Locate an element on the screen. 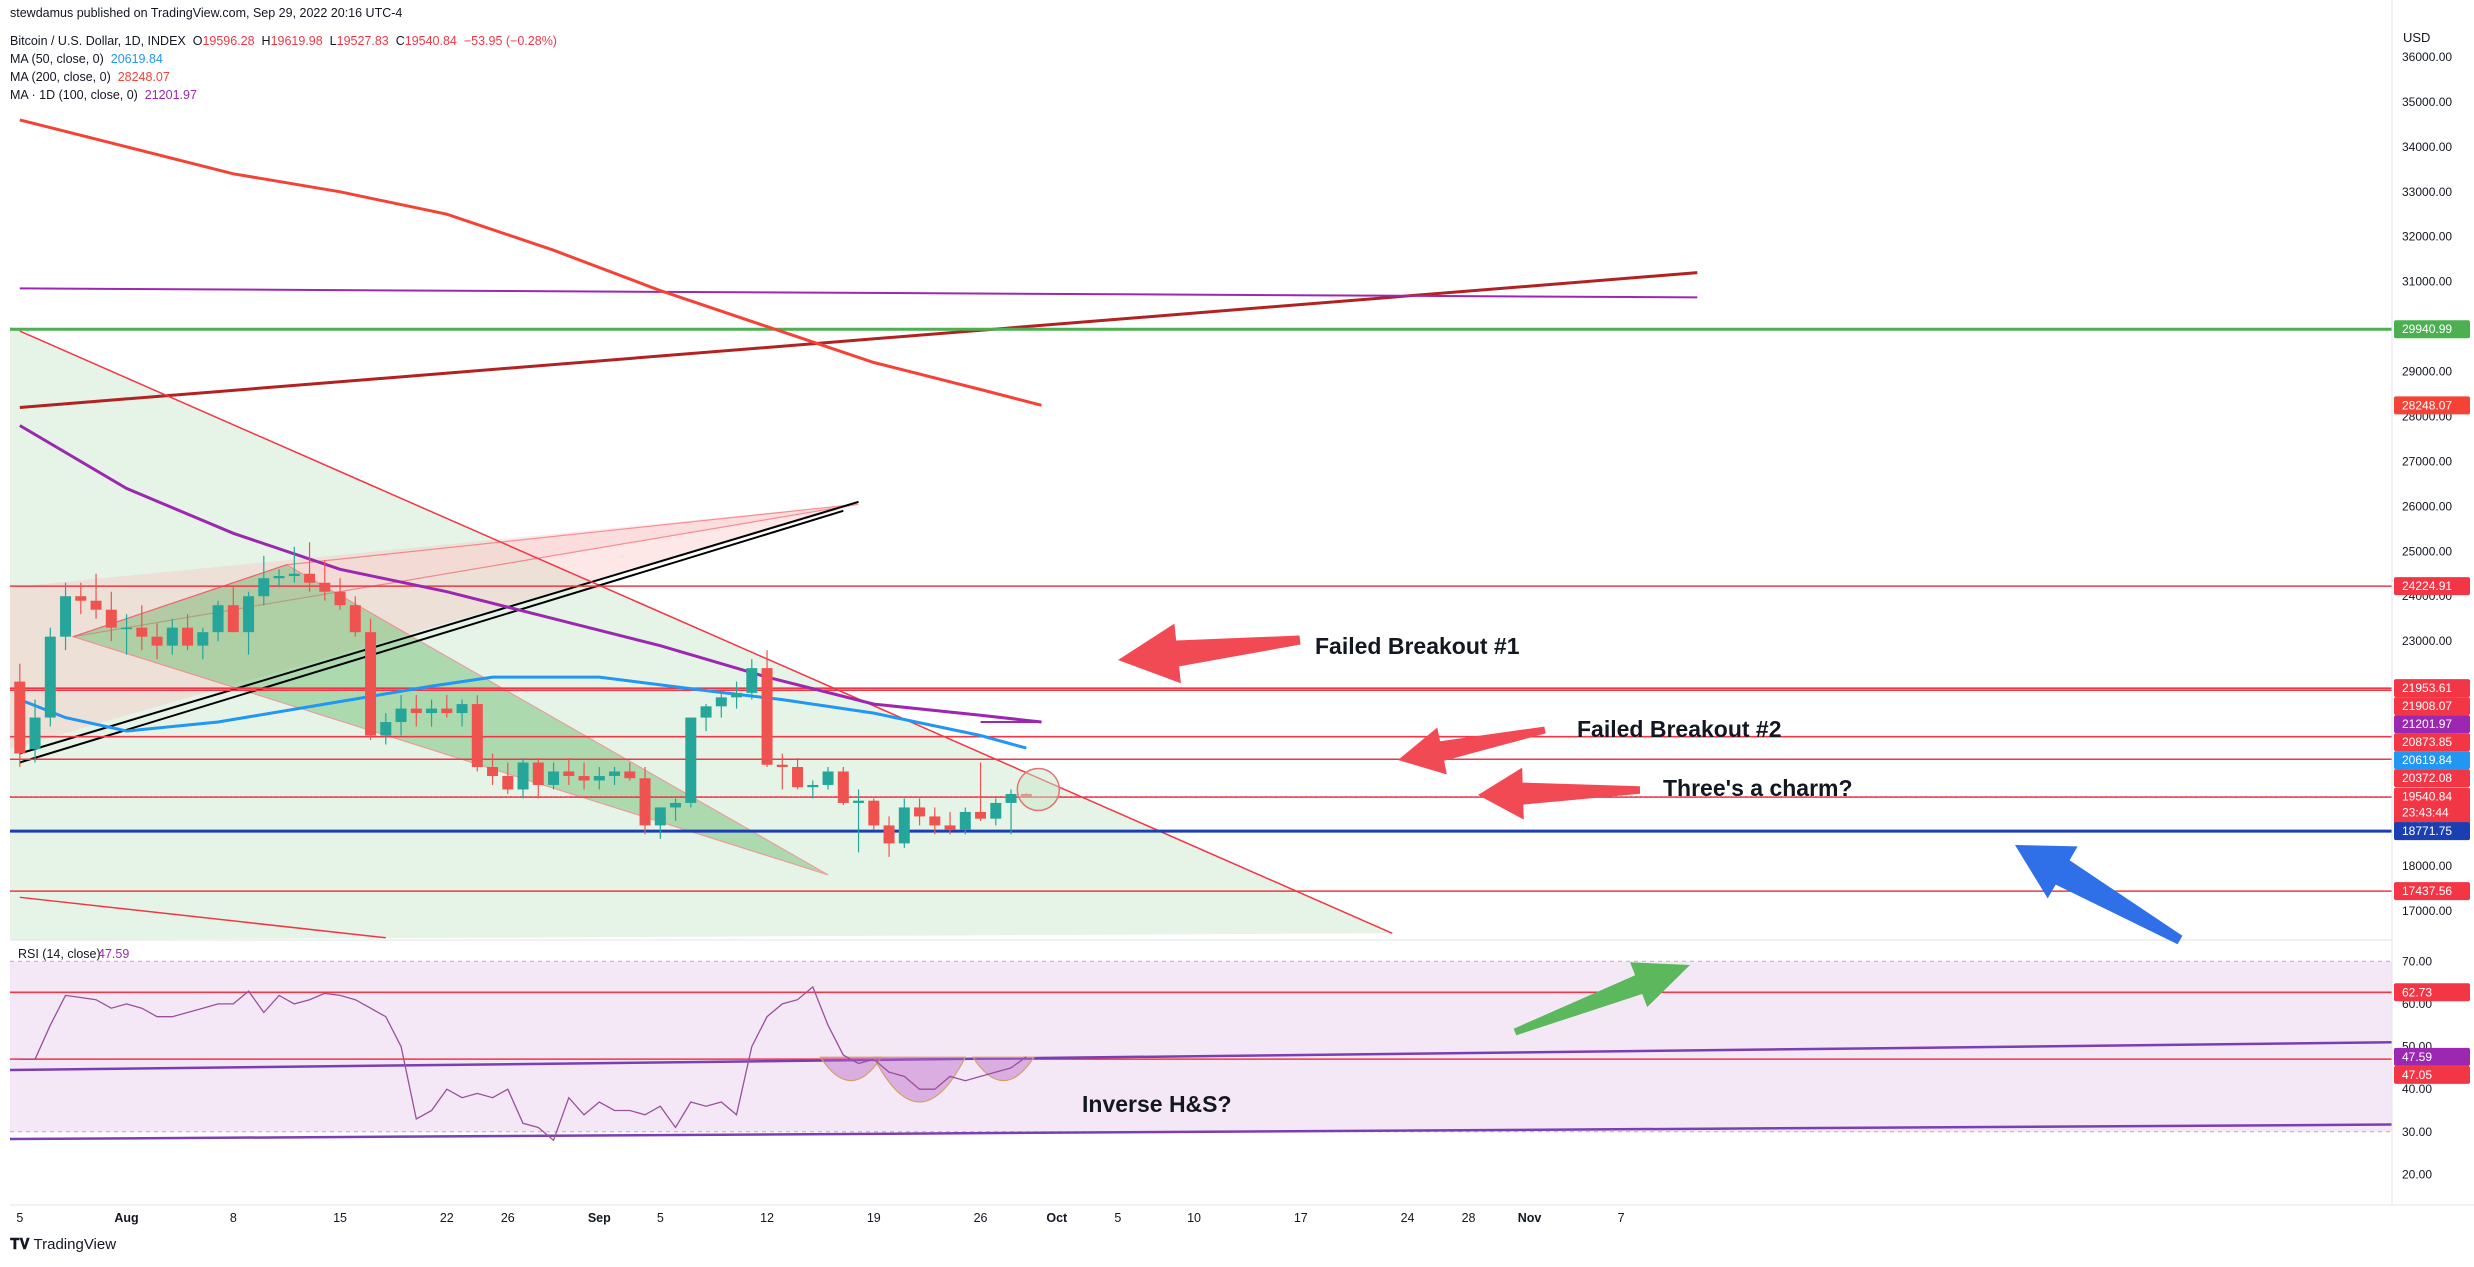 Image resolution: width=2474 pixels, height=1267 pixels. ma200-legend: MA (200, close, 0) 28248.07 is located at coordinates (90, 77).